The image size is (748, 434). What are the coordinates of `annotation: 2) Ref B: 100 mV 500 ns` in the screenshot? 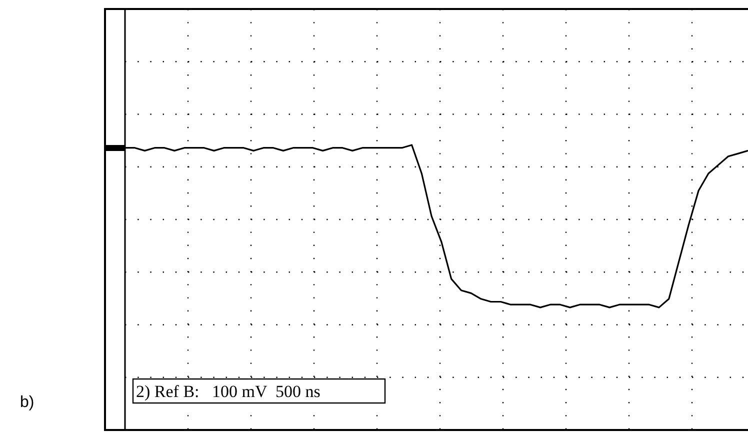 It's located at (228, 391).